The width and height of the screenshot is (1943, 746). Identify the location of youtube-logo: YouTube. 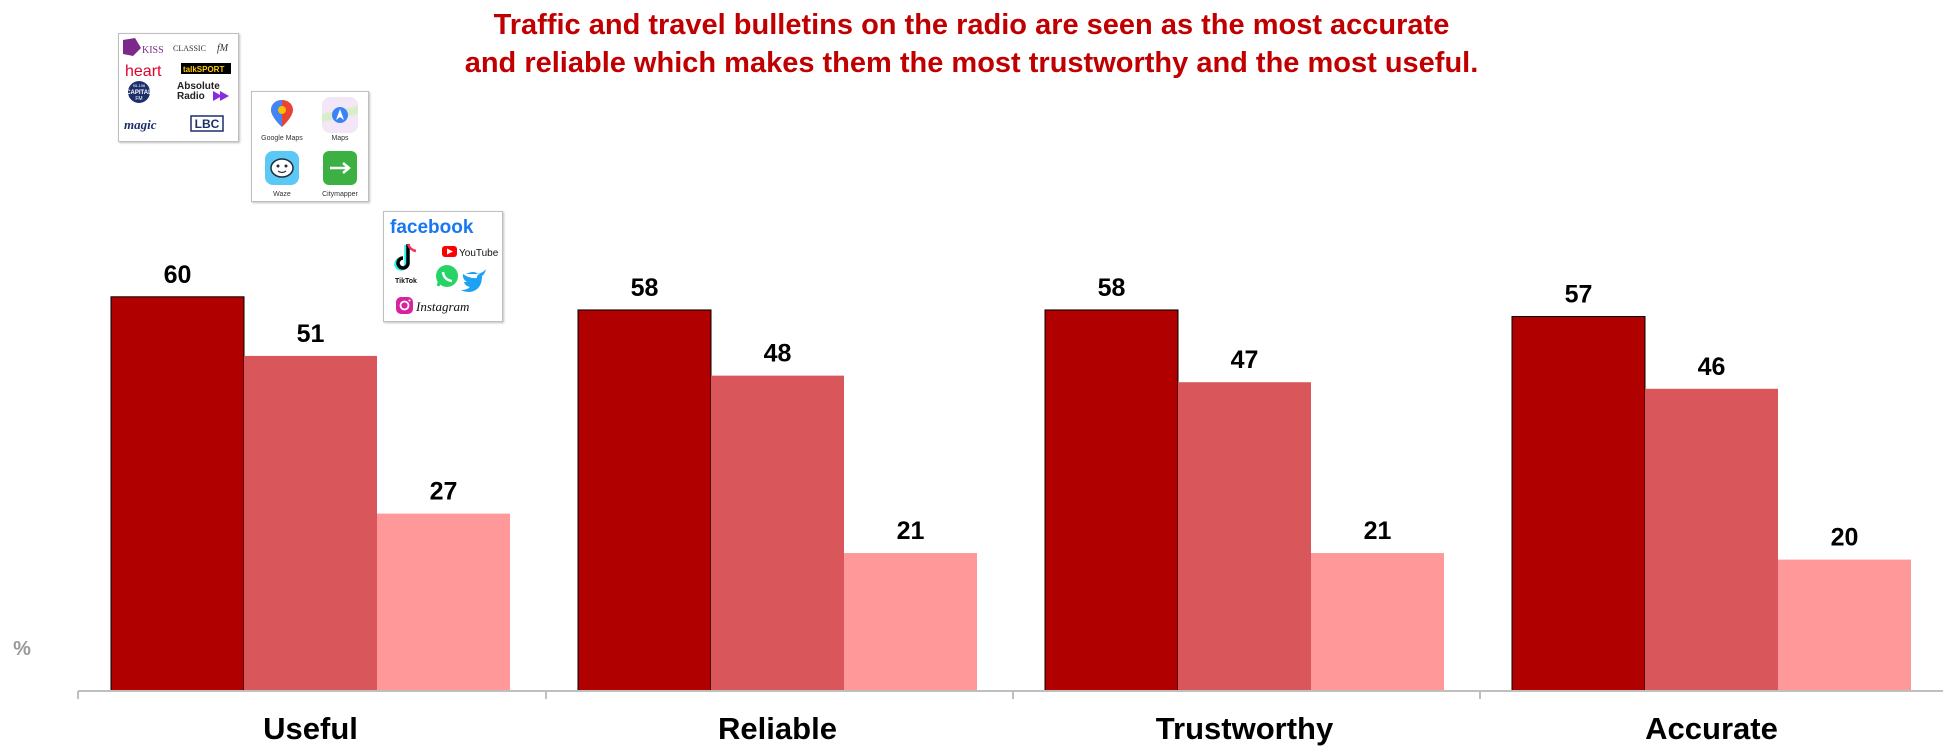
(470, 252).